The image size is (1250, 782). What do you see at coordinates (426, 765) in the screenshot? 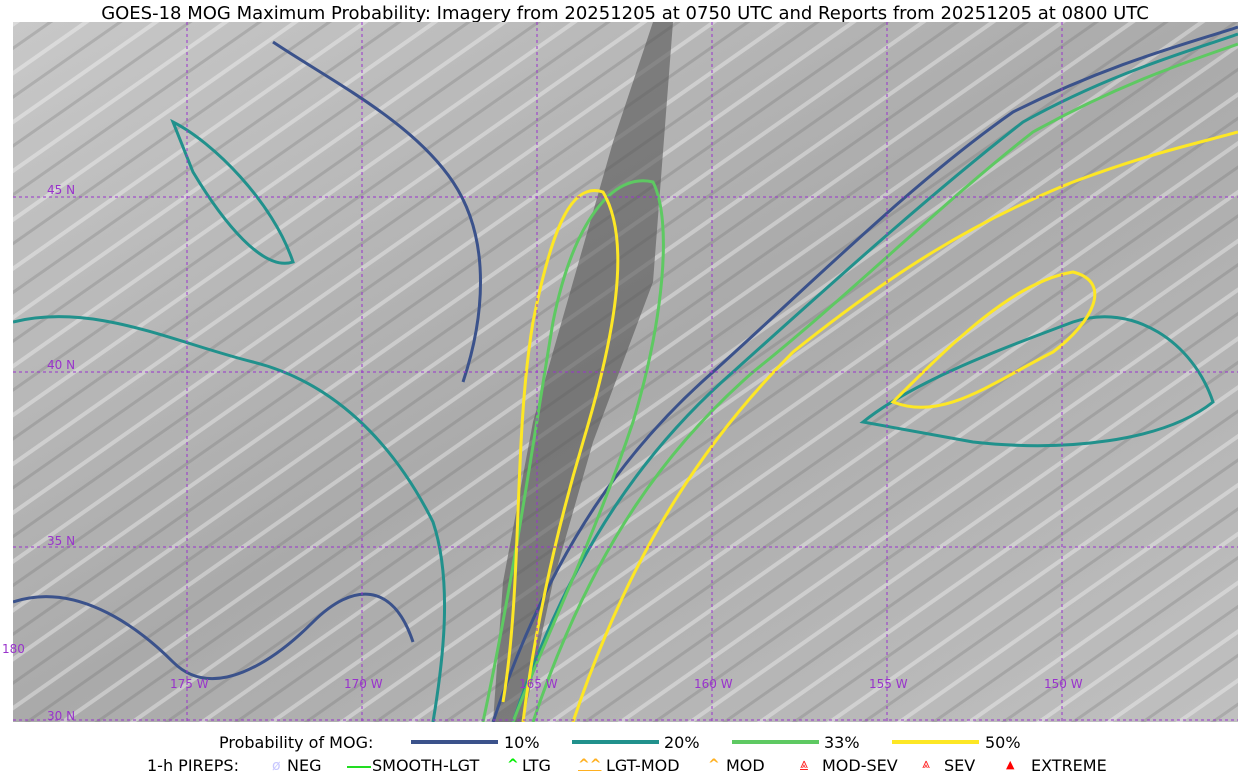
I see `pirep-smooth-lgt: SMOOTH-LGT` at bounding box center [426, 765].